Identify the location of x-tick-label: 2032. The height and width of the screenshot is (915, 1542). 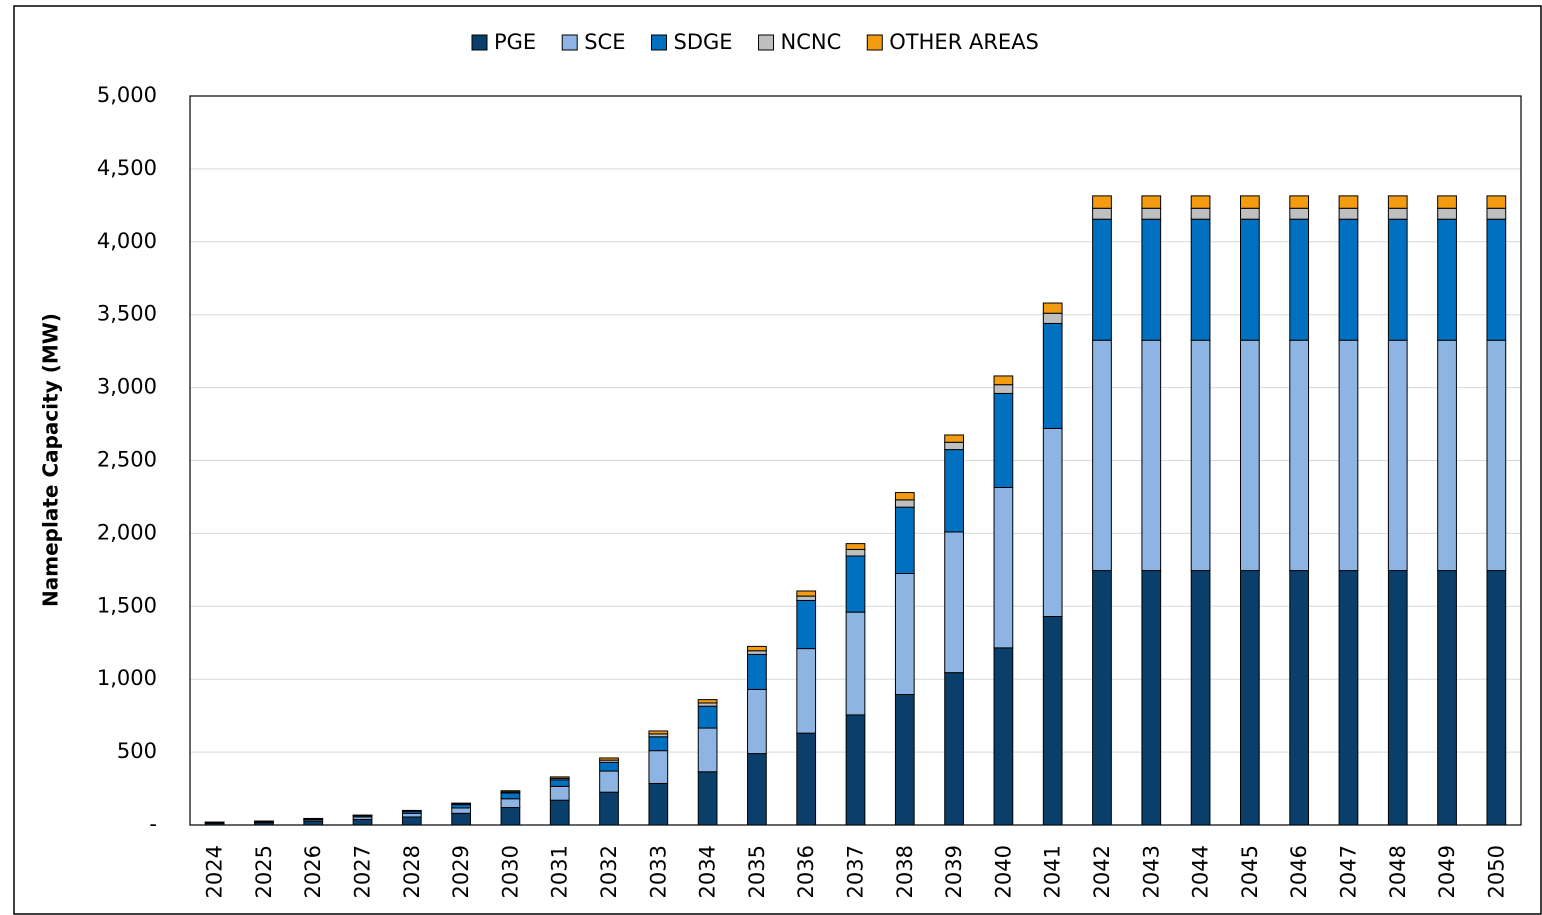
(609, 871).